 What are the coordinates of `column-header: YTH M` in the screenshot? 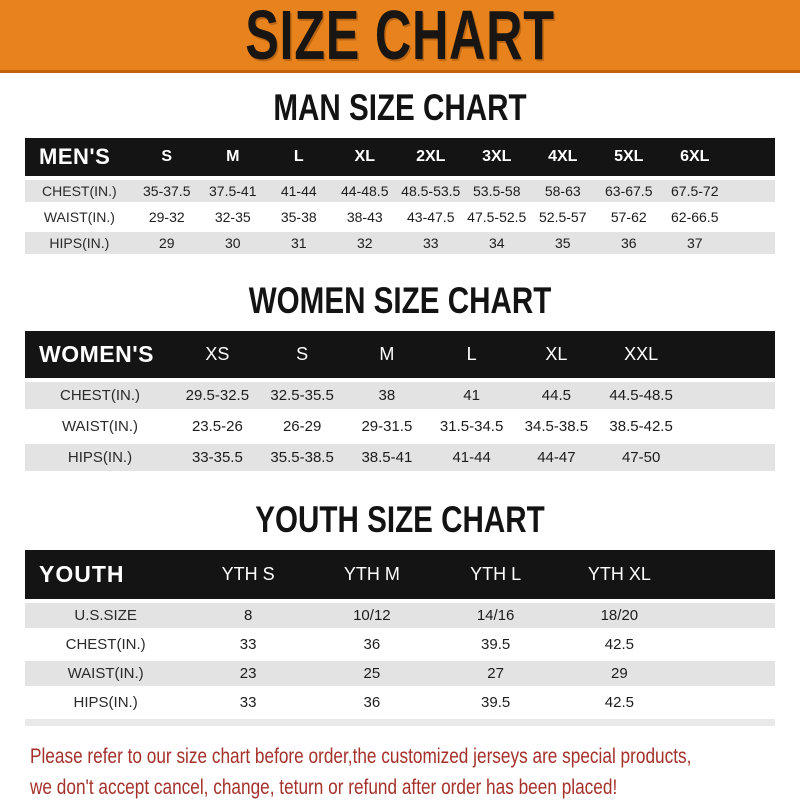 It's located at (371, 574).